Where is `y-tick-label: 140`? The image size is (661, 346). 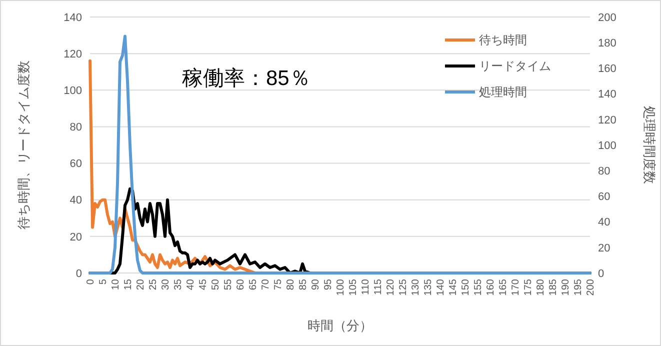
y-tick-label: 140 is located at coordinates (73, 18).